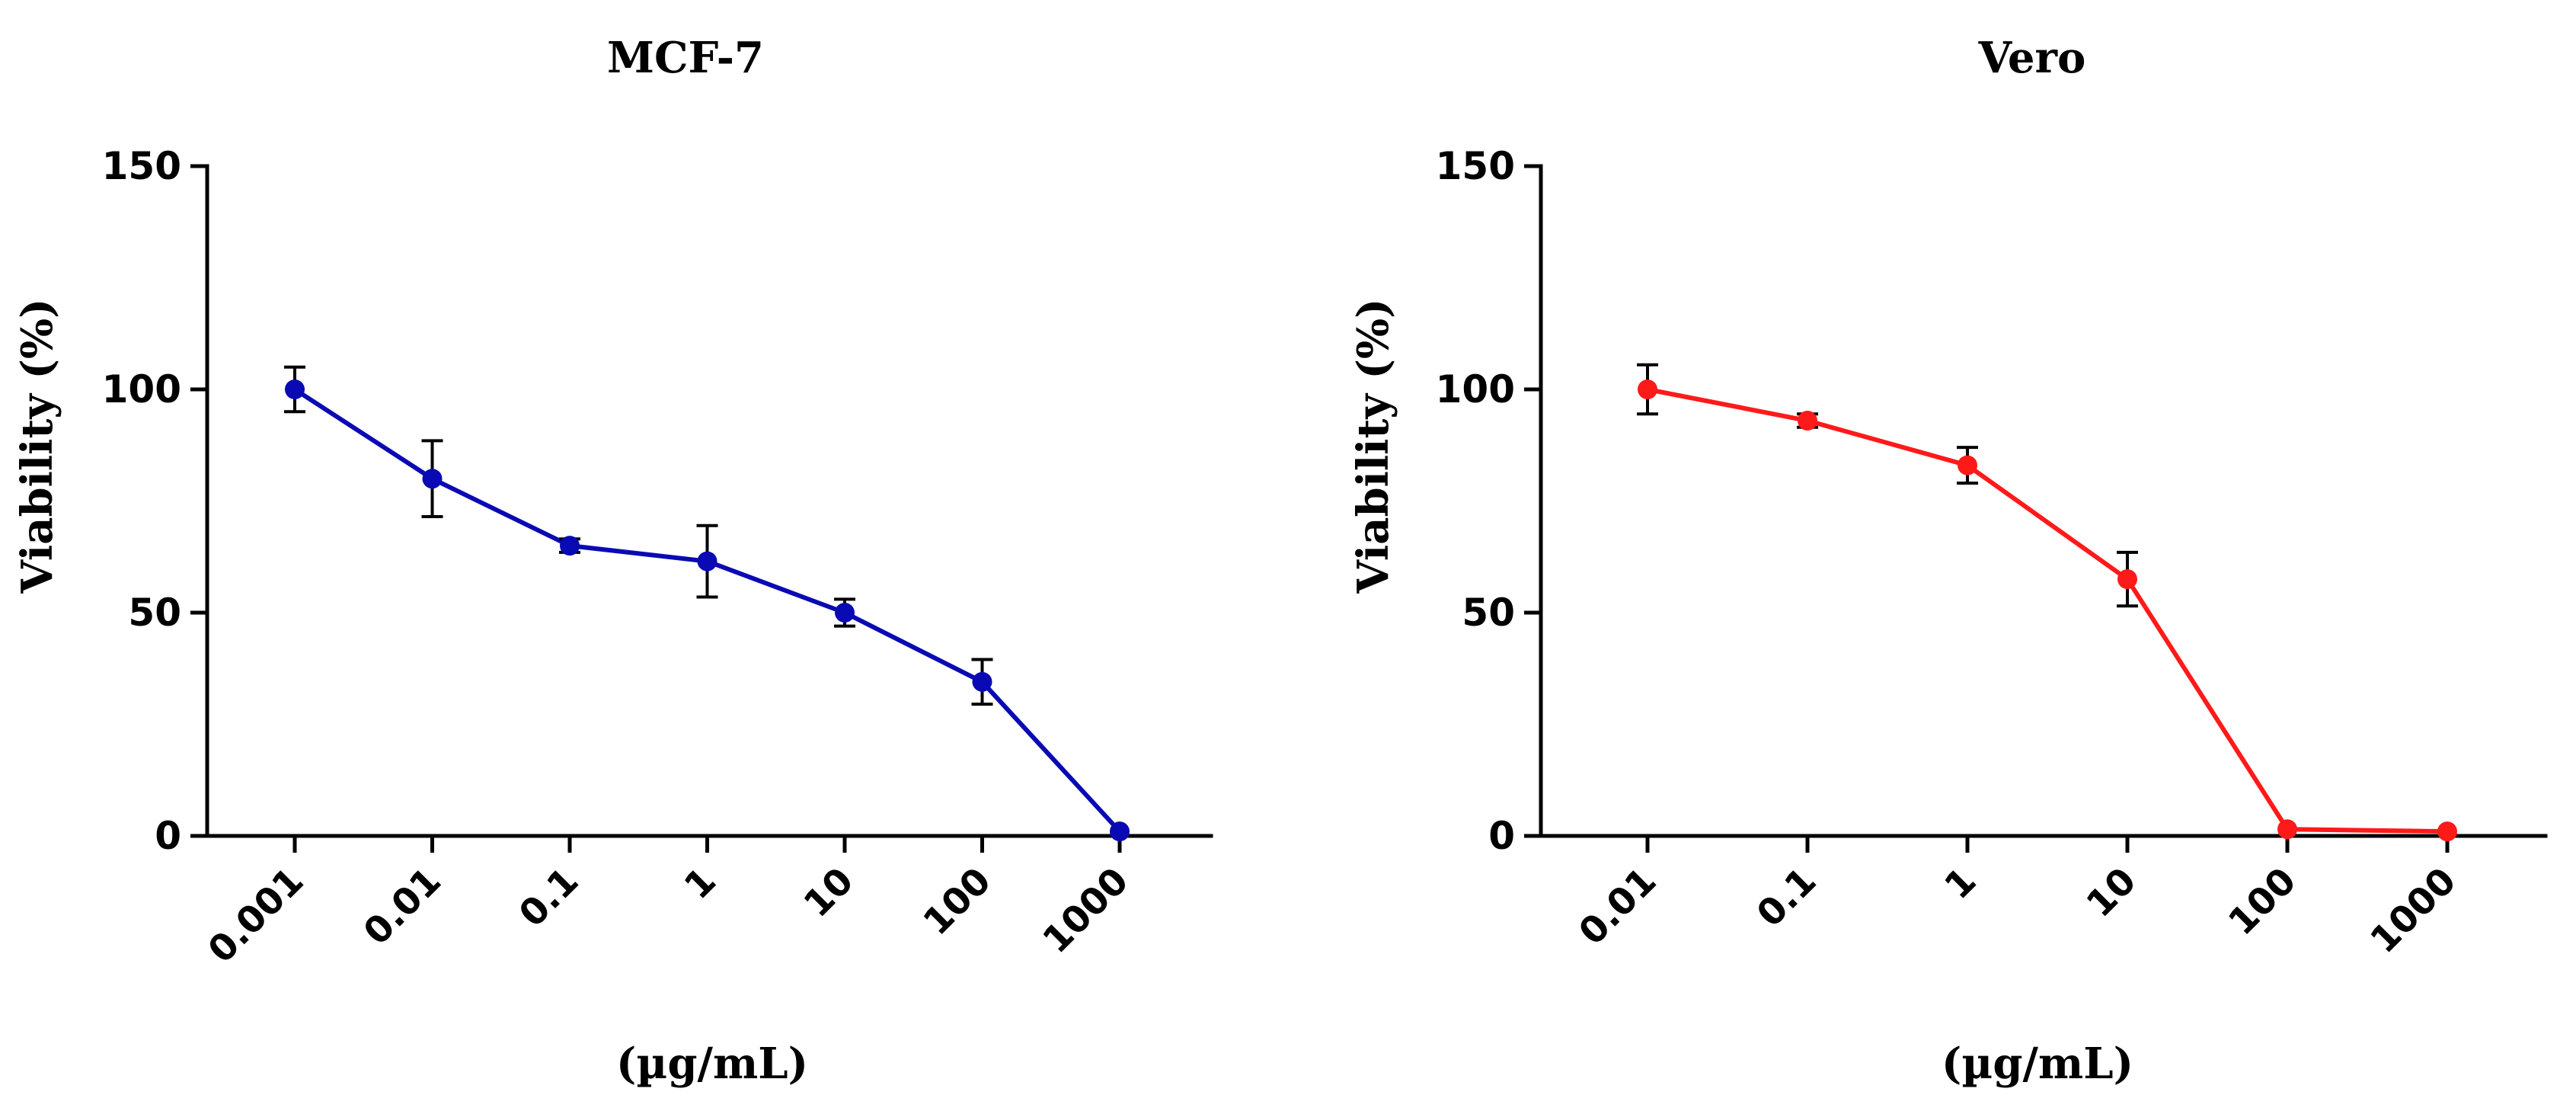  Describe the element at coordinates (2032, 58) in the screenshot. I see `chart-title: Vero` at that location.